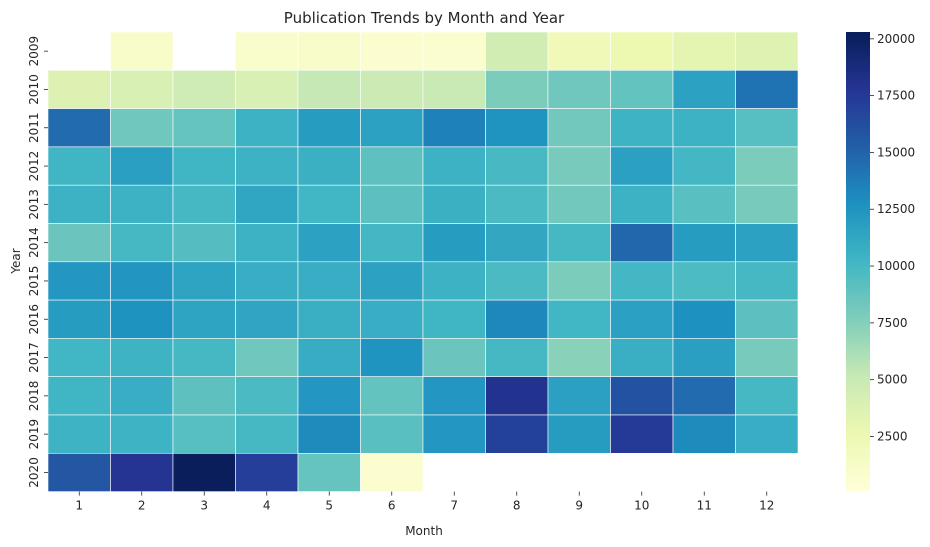  What do you see at coordinates (79, 506) in the screenshot?
I see `x-tick-label: 1` at bounding box center [79, 506].